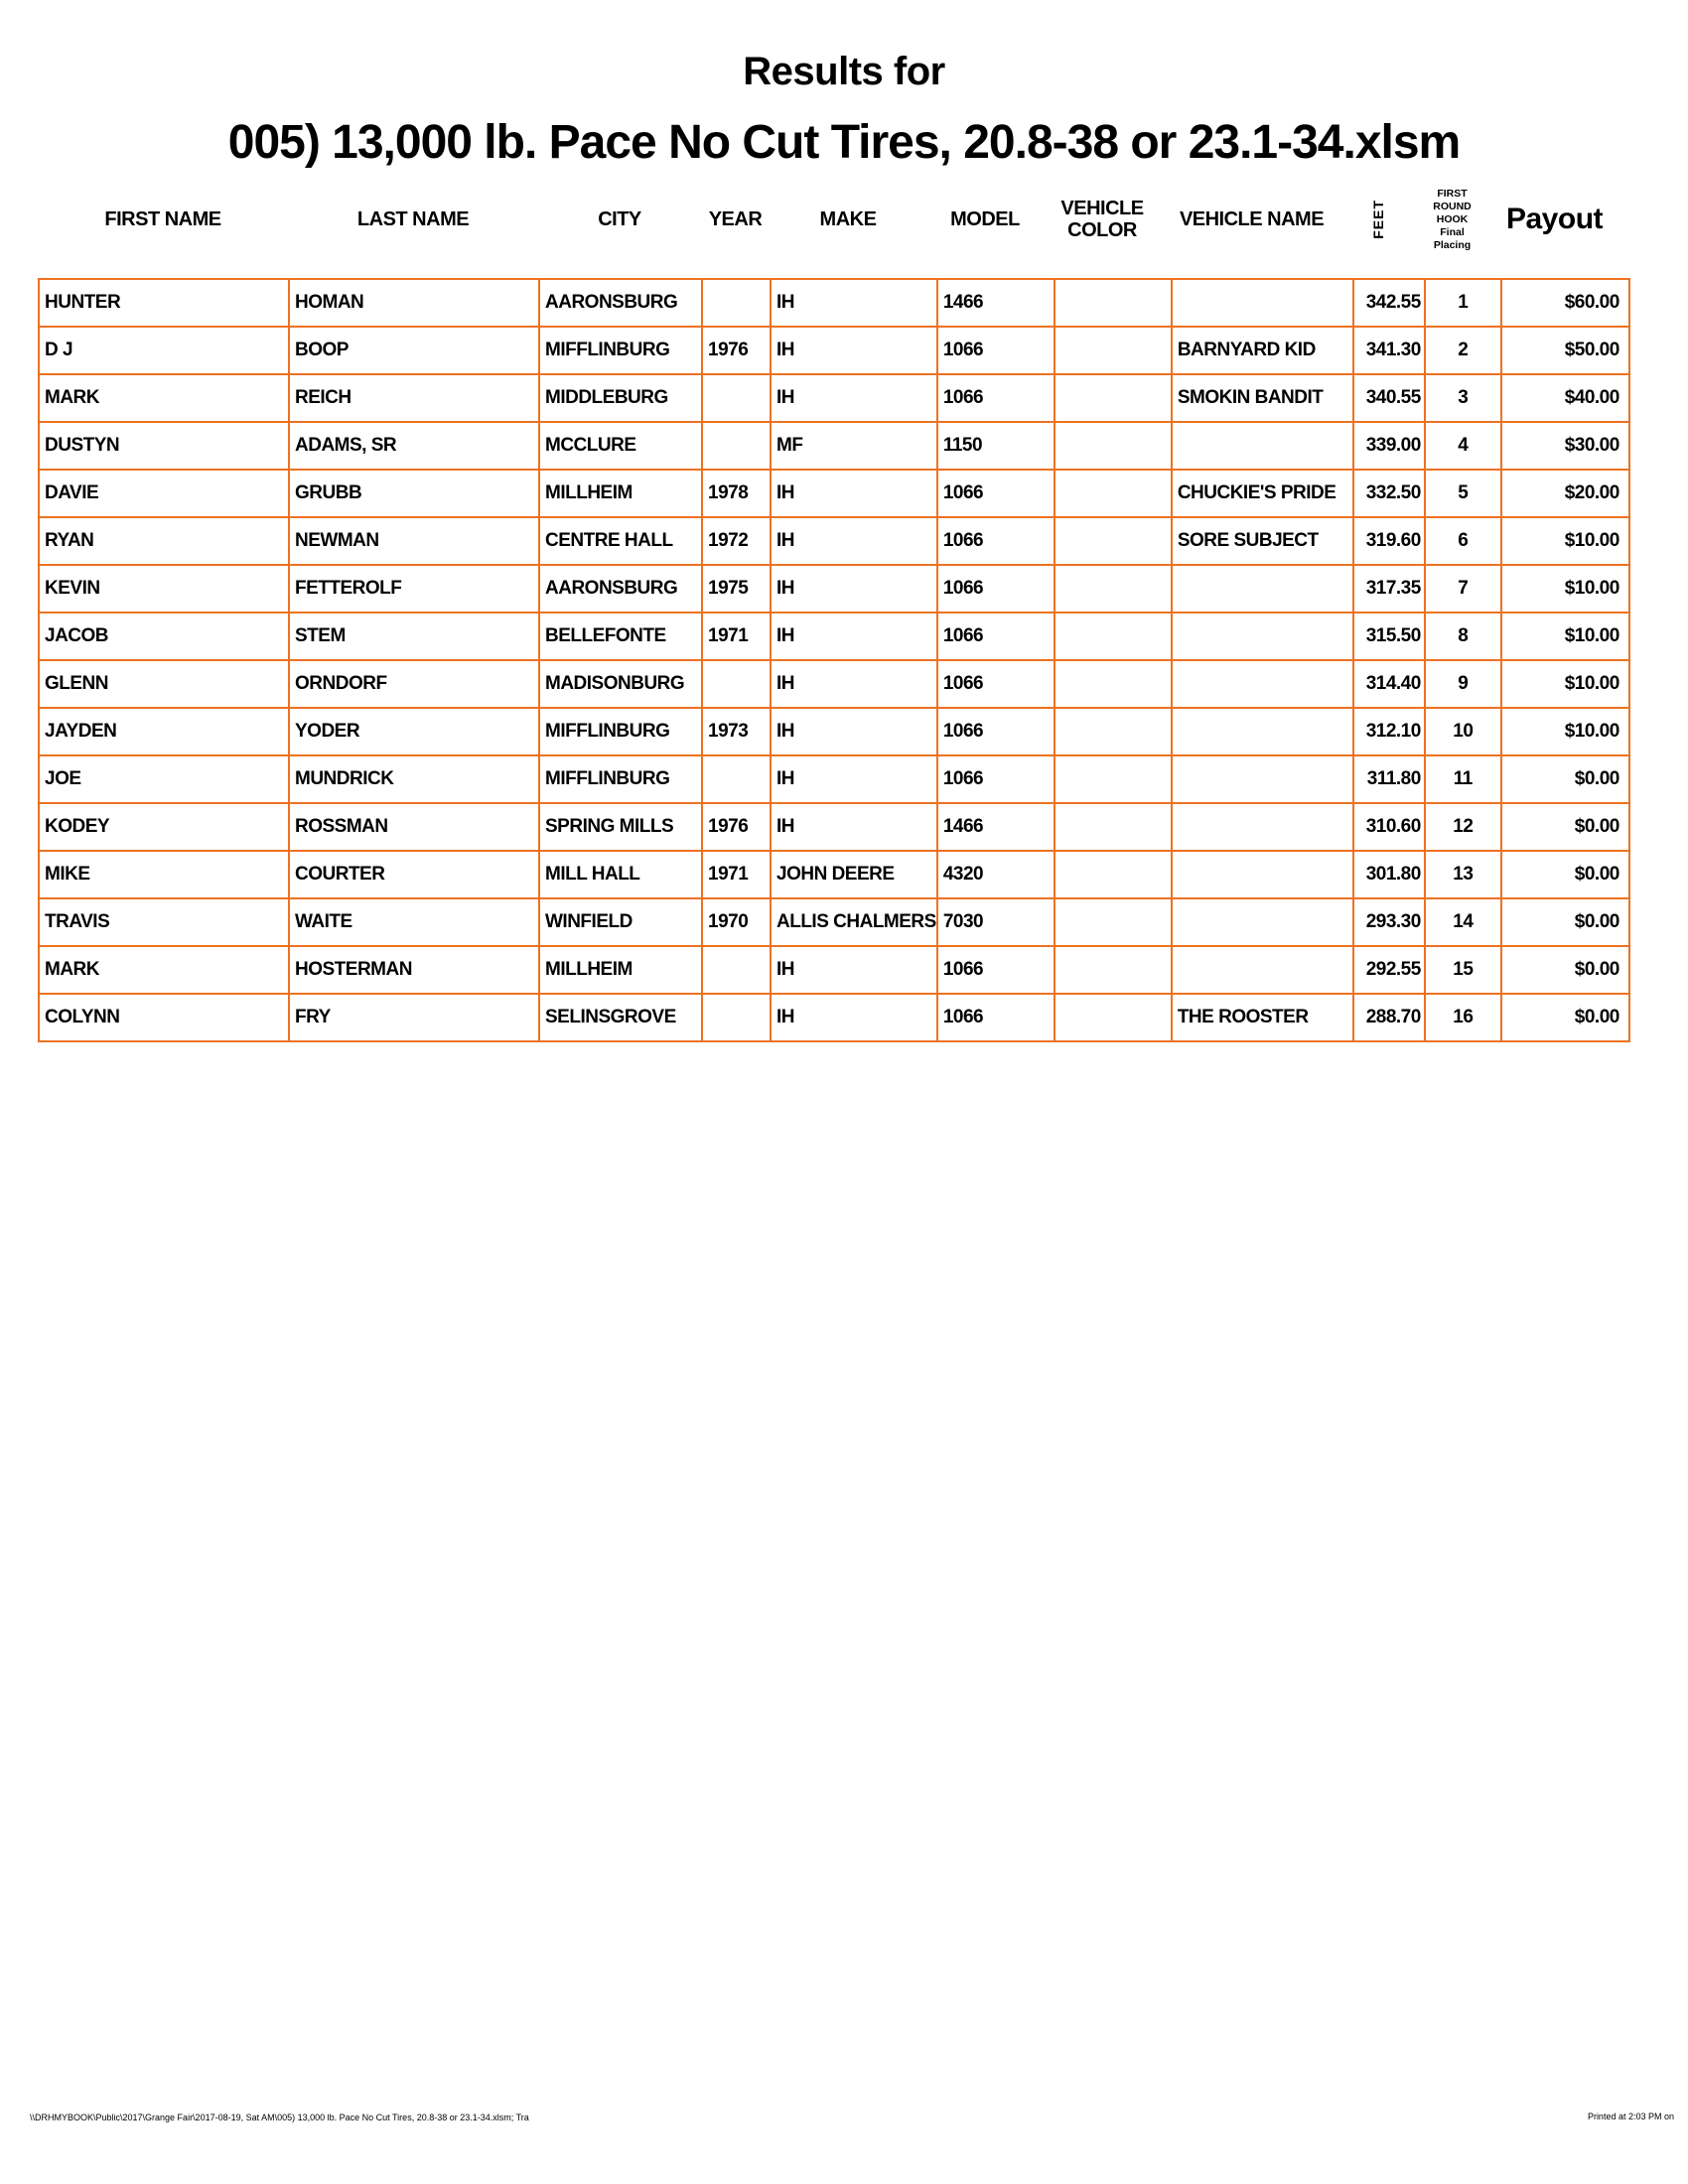  I want to click on cell-last-name: MUNDRICK, so click(414, 779).